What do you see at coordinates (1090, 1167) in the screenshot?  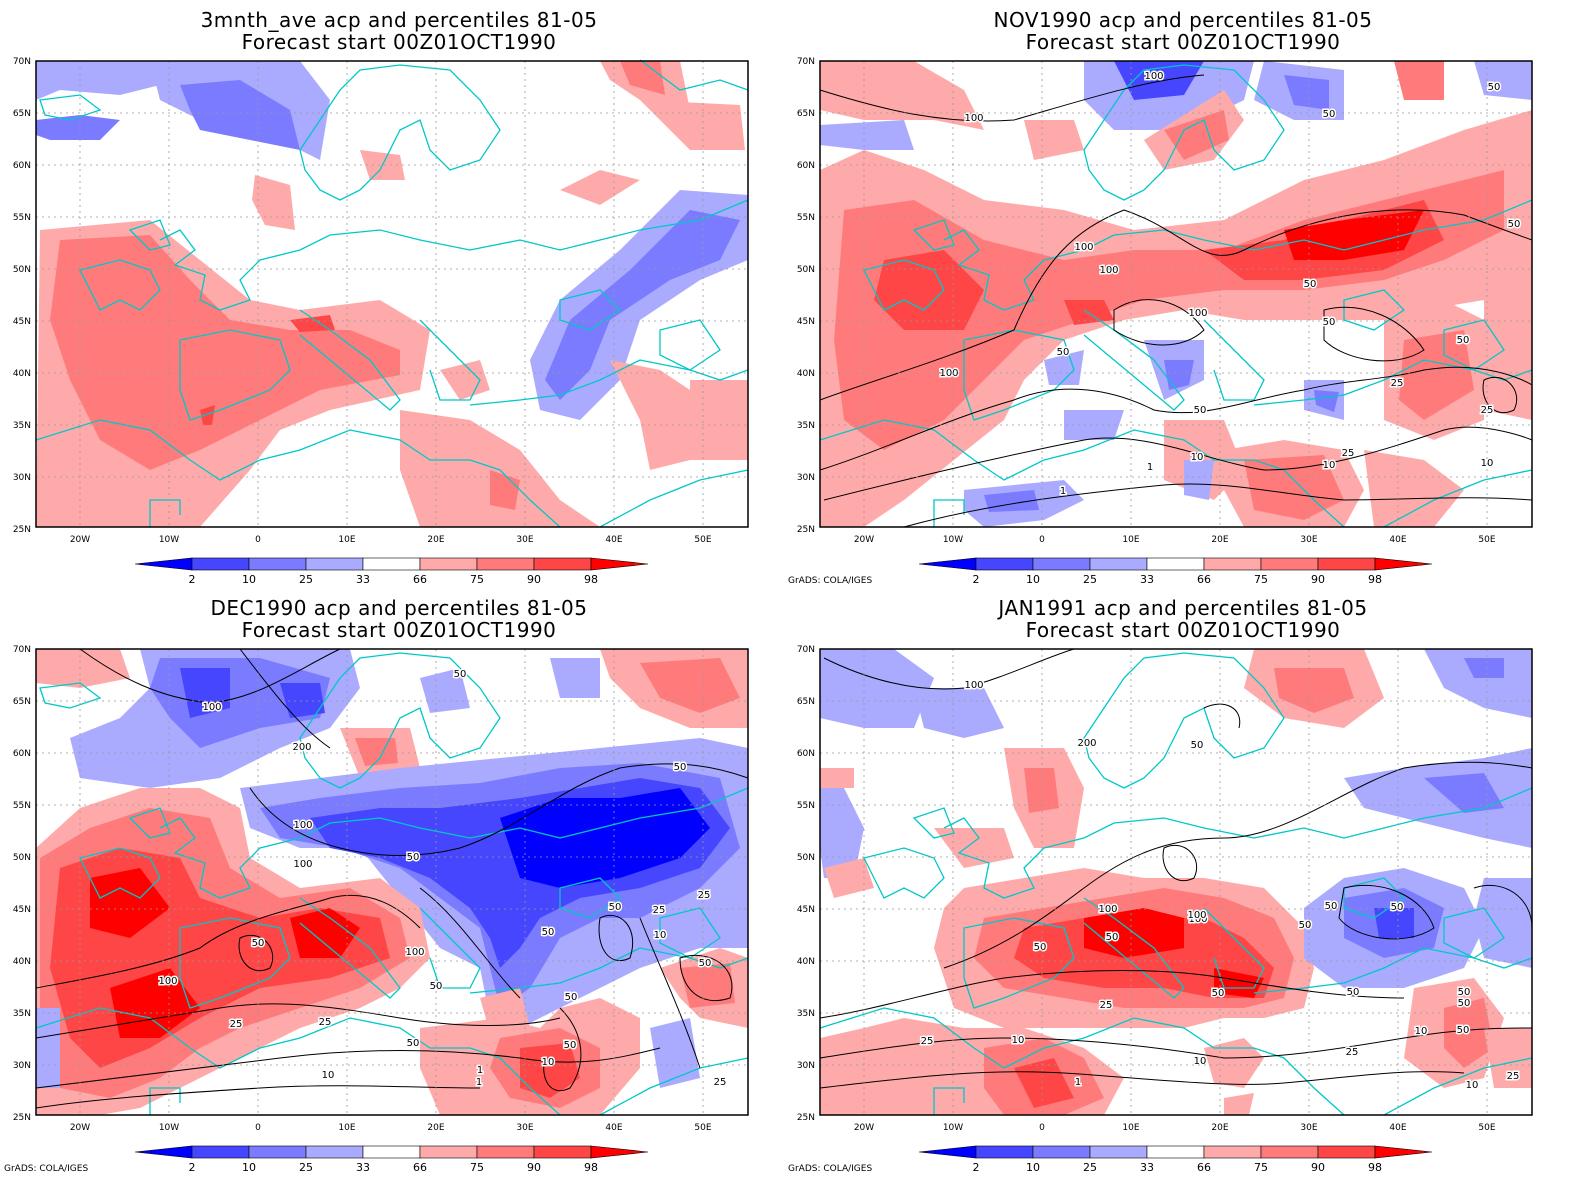 I see `colorbar-label: 25` at bounding box center [1090, 1167].